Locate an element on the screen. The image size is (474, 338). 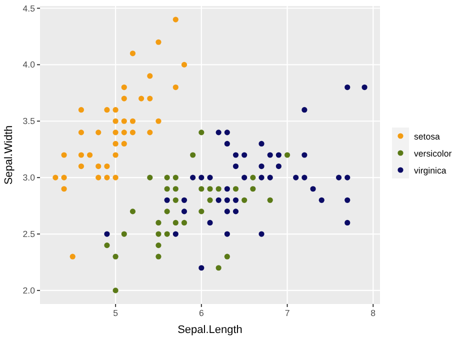
x-tick-label: 5 is located at coordinates (115, 313).